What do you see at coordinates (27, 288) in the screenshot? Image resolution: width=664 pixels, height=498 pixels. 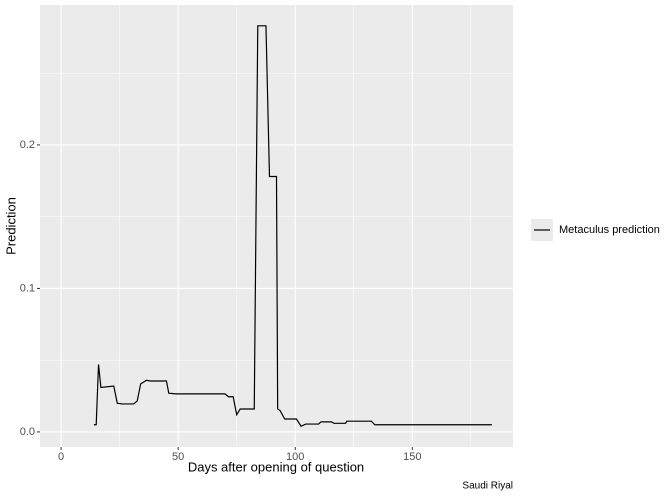 I see `y-tick-label: 0.1` at bounding box center [27, 288].